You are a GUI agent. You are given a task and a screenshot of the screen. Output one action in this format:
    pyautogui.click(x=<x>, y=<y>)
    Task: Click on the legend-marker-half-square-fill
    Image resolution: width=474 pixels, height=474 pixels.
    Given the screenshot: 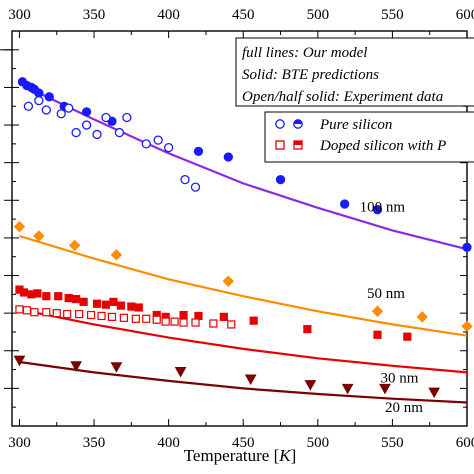 What is the action you would take?
    pyautogui.click(x=298, y=143)
    